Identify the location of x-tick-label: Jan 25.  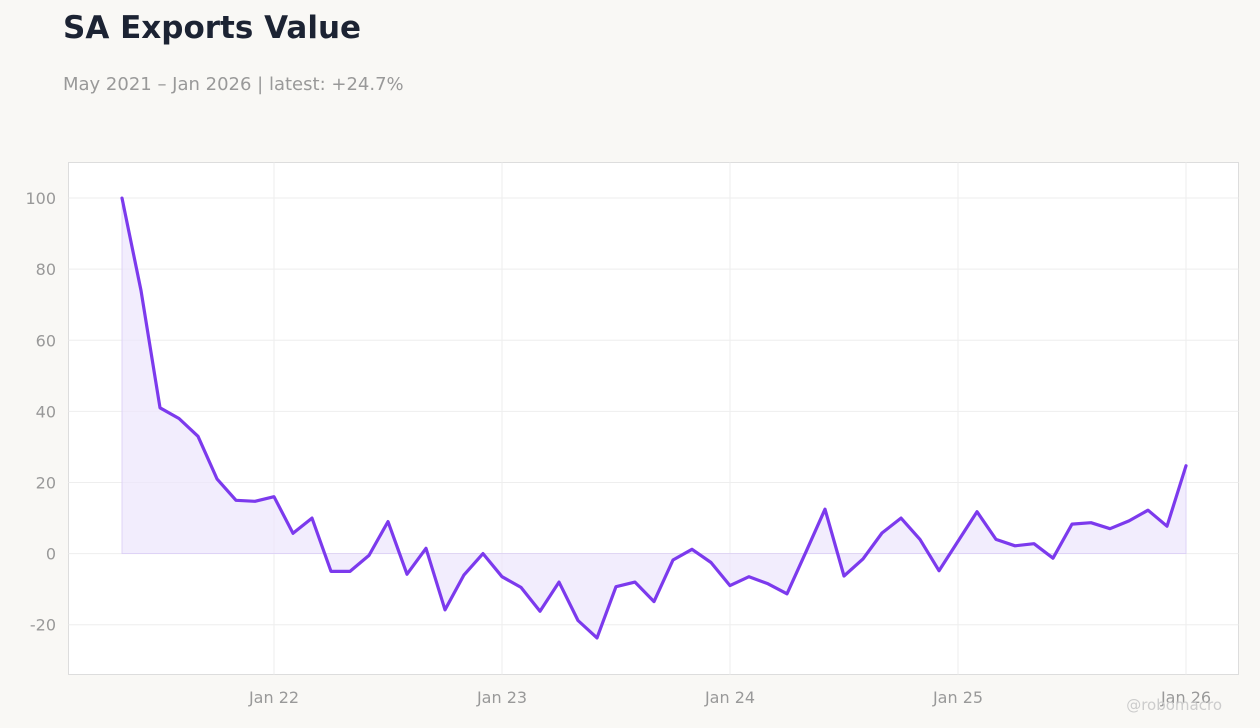
(957, 697).